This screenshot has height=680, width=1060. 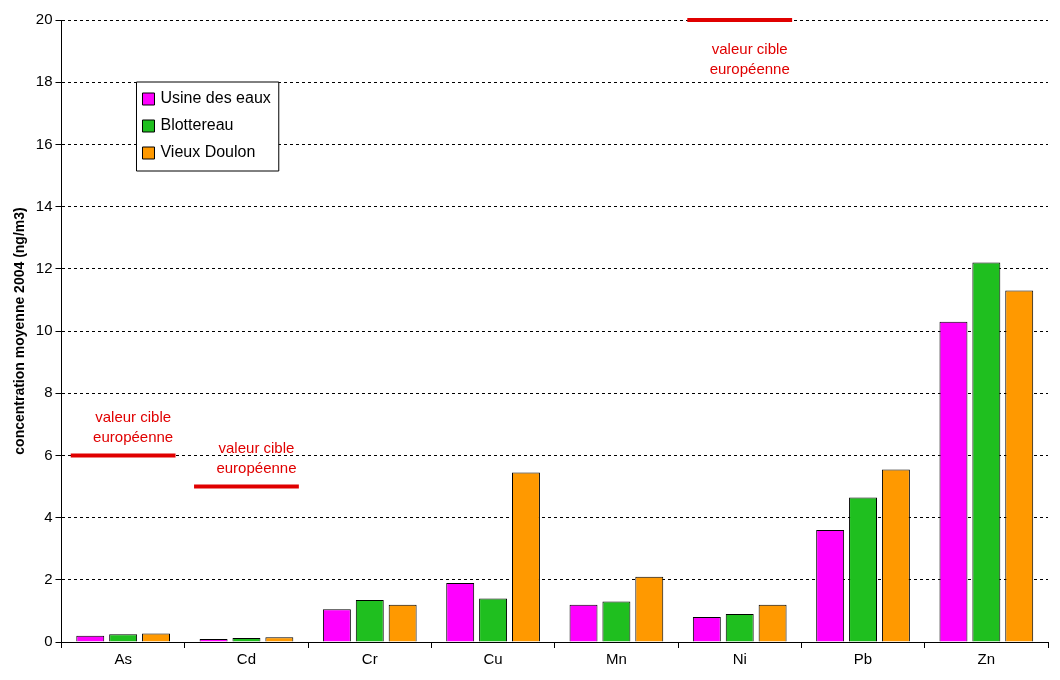 I want to click on x-tick-label: As, so click(x=123, y=659).